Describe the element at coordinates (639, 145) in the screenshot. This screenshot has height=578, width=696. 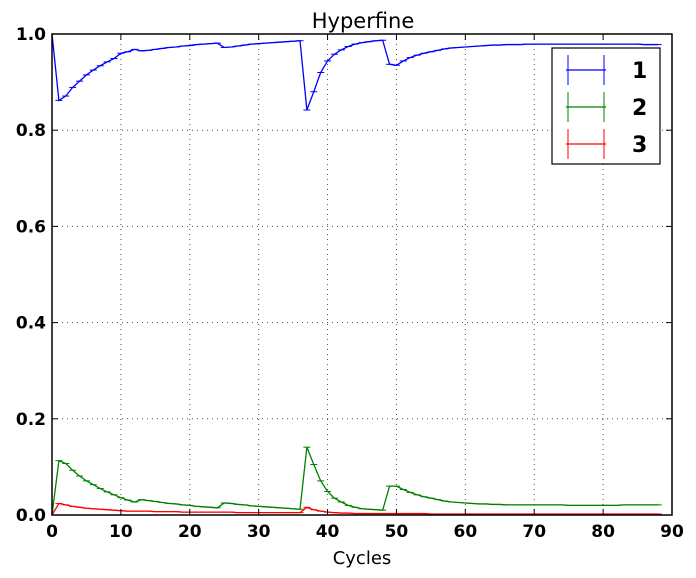
I see `legend-label: 3` at that location.